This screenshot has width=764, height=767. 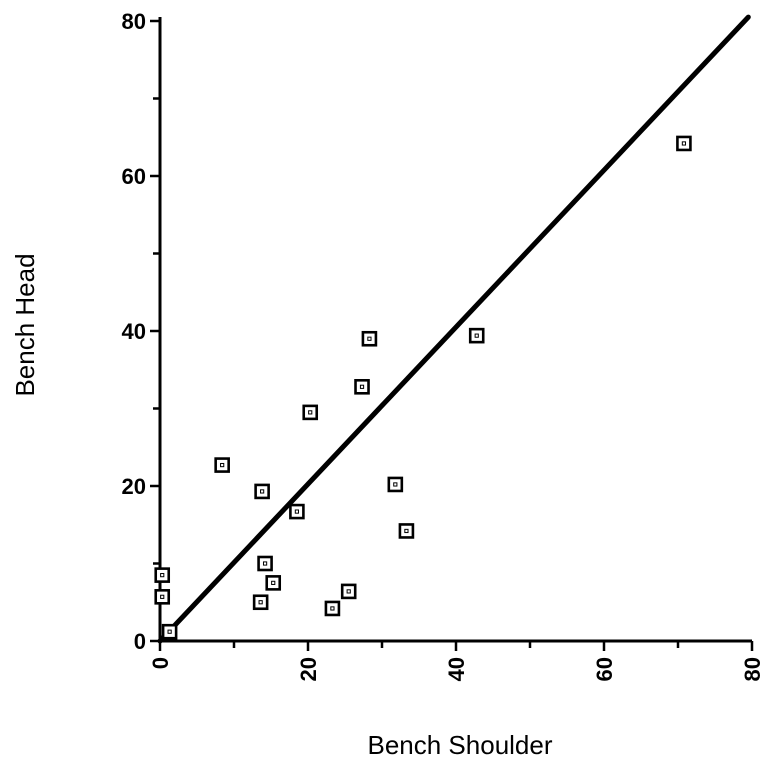 I want to click on x-tick-label: 80, so click(x=752, y=669).